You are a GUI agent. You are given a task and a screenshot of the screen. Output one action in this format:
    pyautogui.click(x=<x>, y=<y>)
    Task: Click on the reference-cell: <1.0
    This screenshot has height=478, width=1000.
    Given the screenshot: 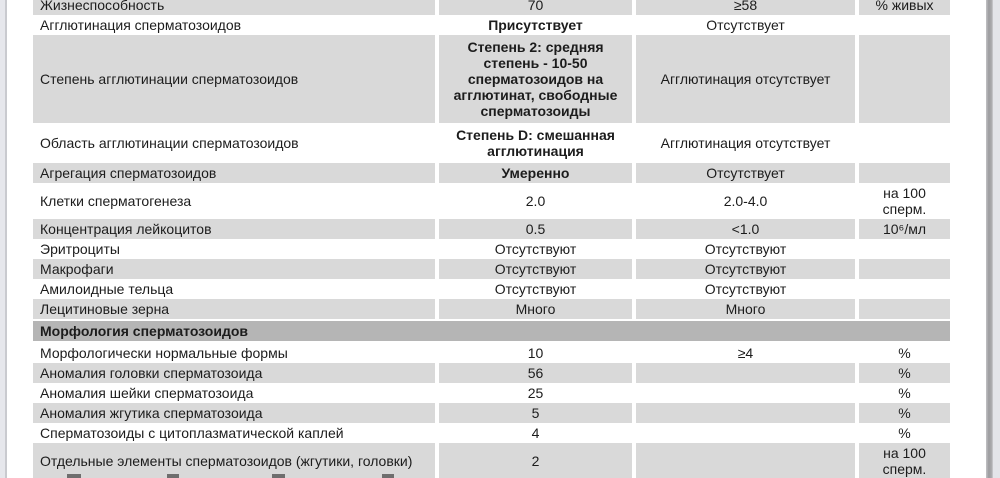 What is the action you would take?
    pyautogui.click(x=744, y=229)
    